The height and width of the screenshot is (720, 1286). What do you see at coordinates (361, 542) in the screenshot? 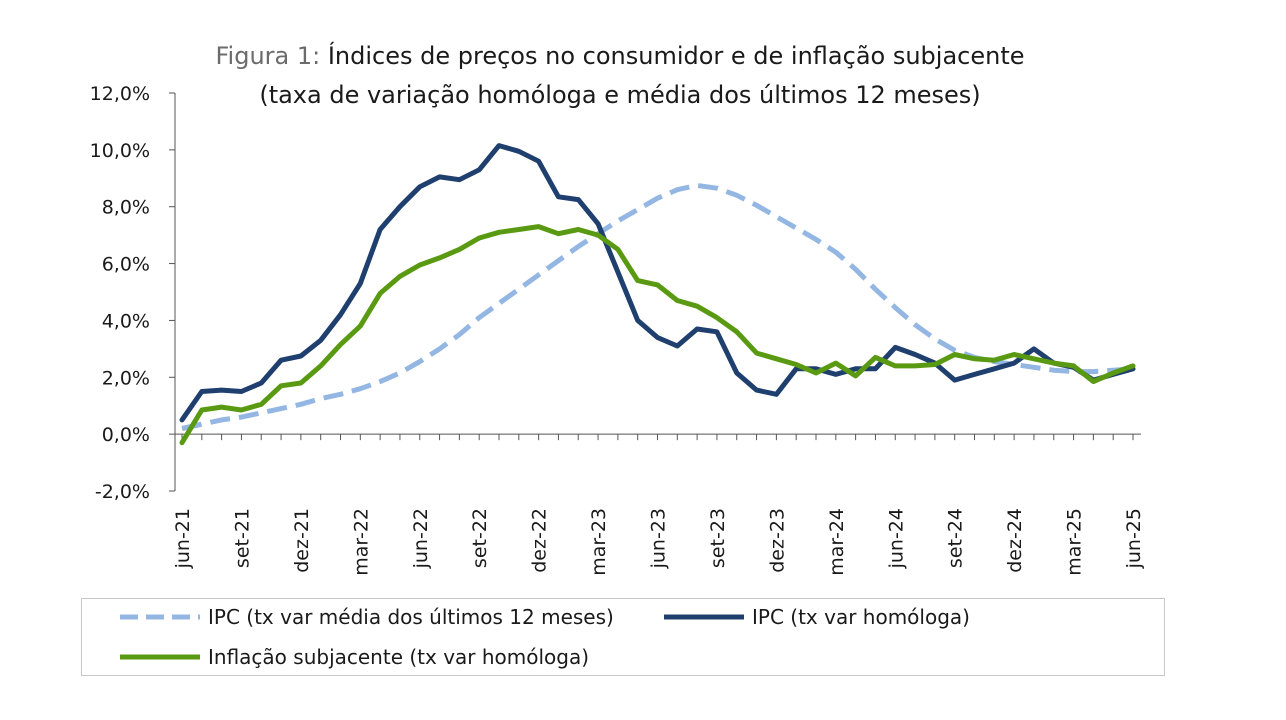
I see `x-tick-label: mar-22` at bounding box center [361, 542].